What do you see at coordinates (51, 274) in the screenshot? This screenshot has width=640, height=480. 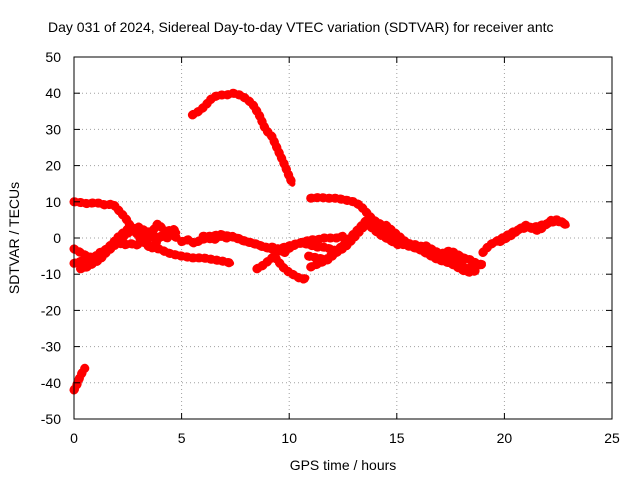 I see `y-tick-label: -10` at bounding box center [51, 274].